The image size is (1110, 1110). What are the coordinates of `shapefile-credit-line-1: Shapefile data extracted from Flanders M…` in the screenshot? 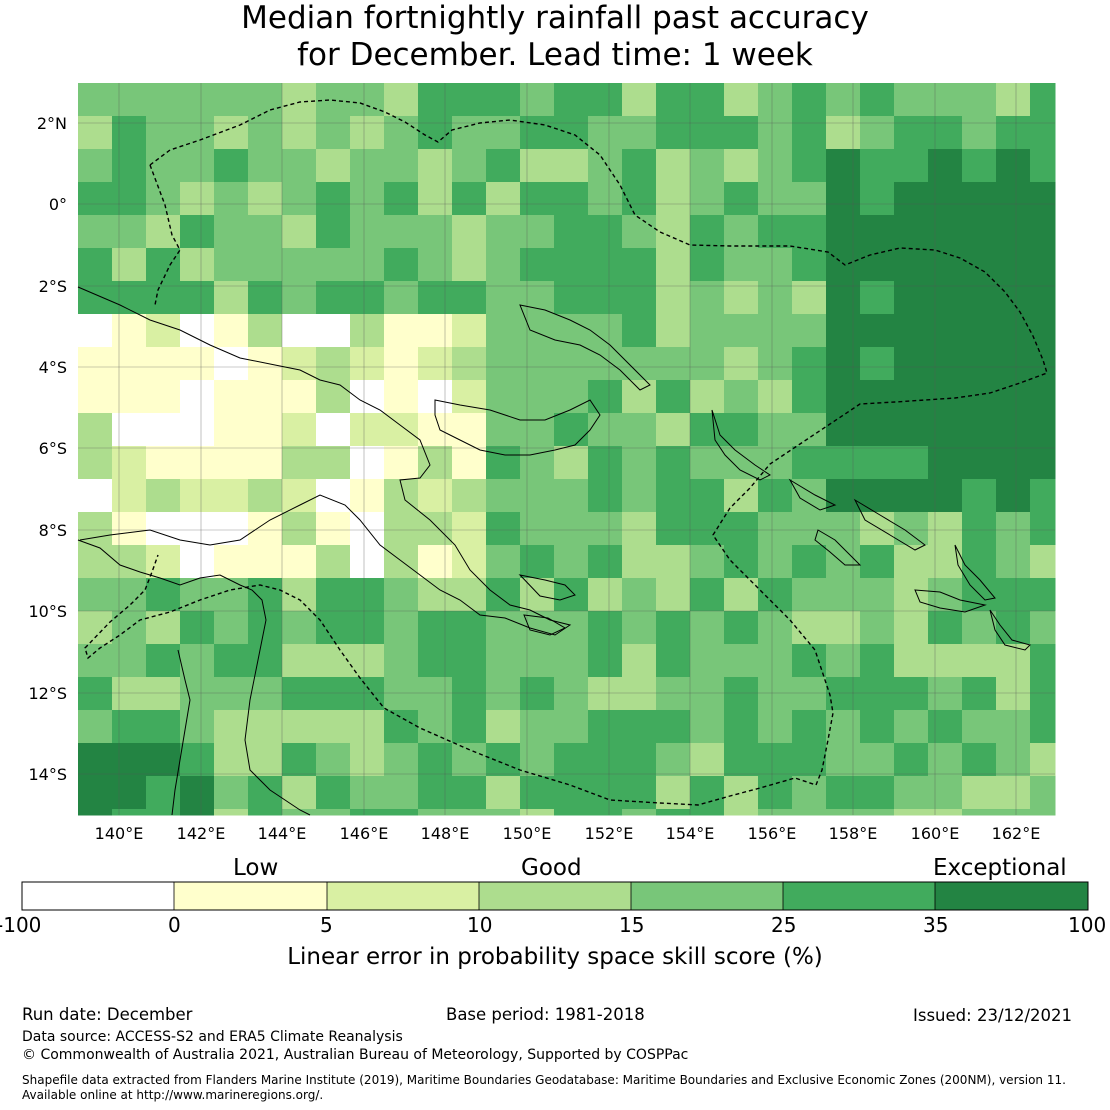 It's located at (544, 1080).